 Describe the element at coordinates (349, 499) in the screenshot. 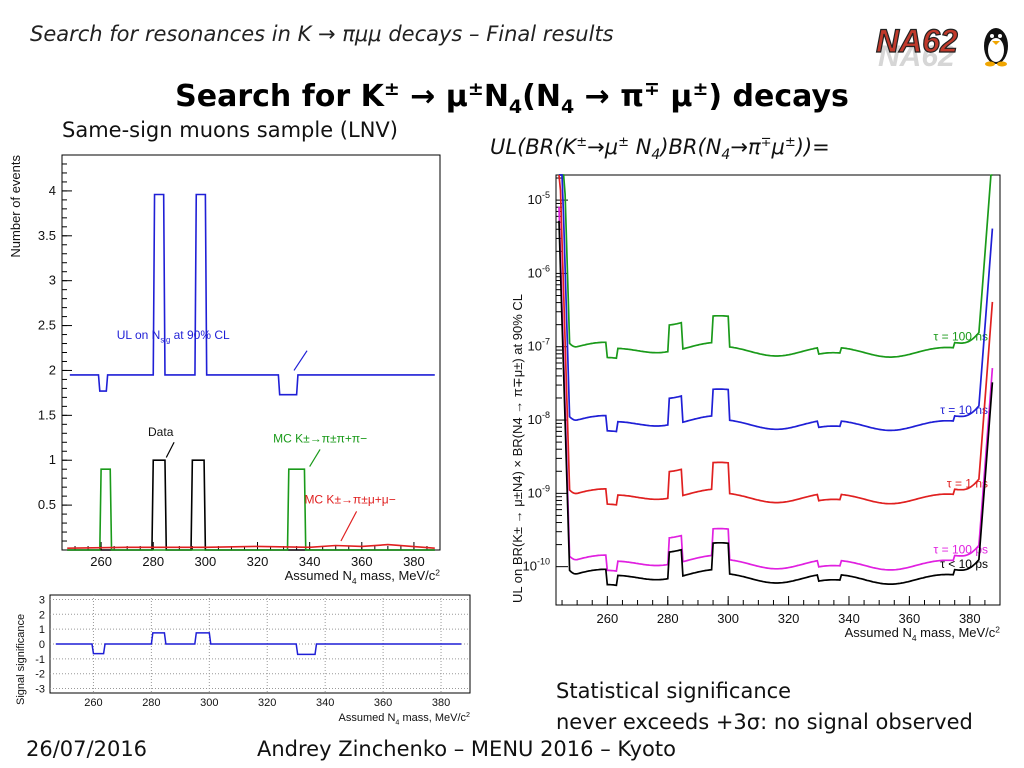

I see `annotation-mc-pimumu: MC K±→π±μ+μ−` at that location.